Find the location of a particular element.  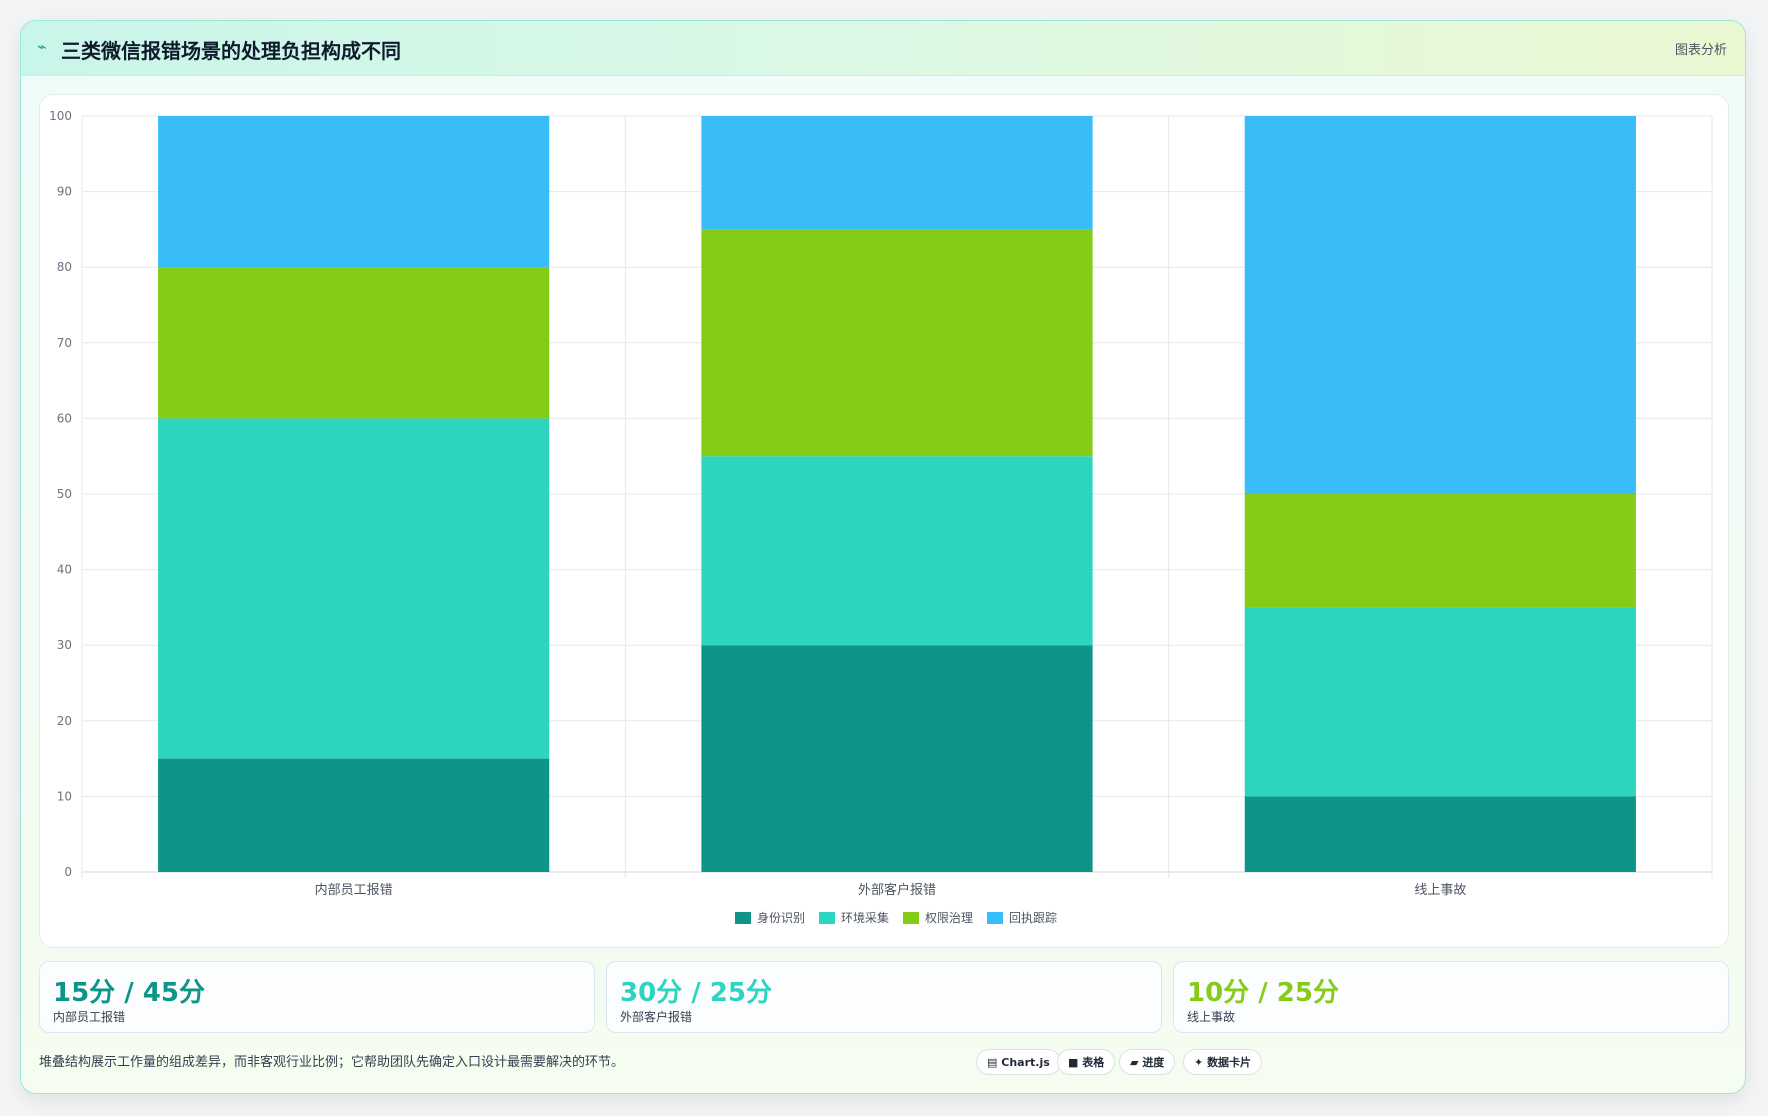

y-tick-label: 90 is located at coordinates (64, 192).